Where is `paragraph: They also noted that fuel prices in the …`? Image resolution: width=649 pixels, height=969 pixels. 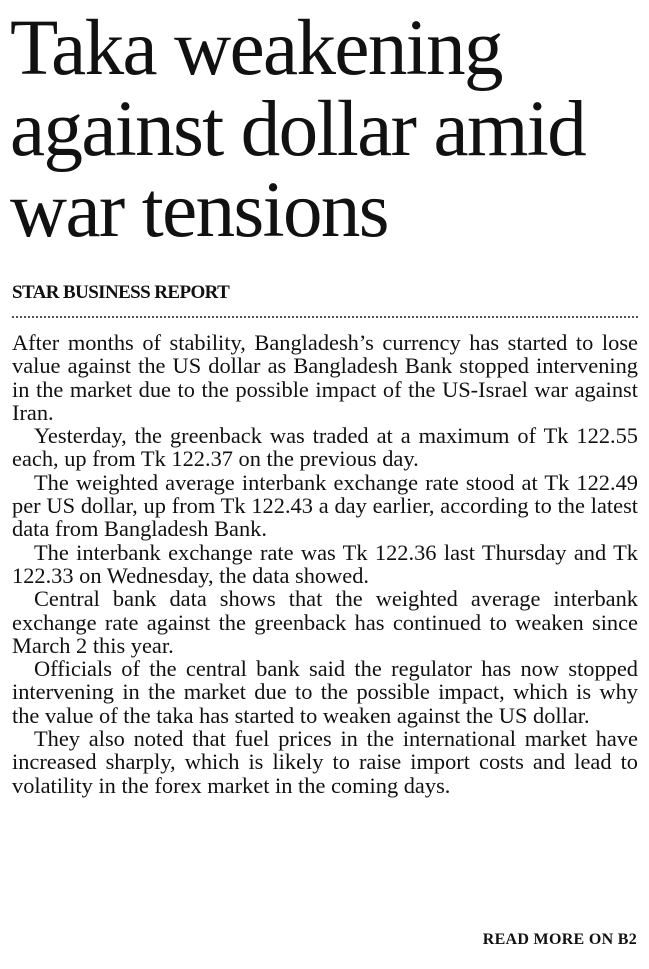
paragraph: They also noted that fuel prices in the … is located at coordinates (325, 762).